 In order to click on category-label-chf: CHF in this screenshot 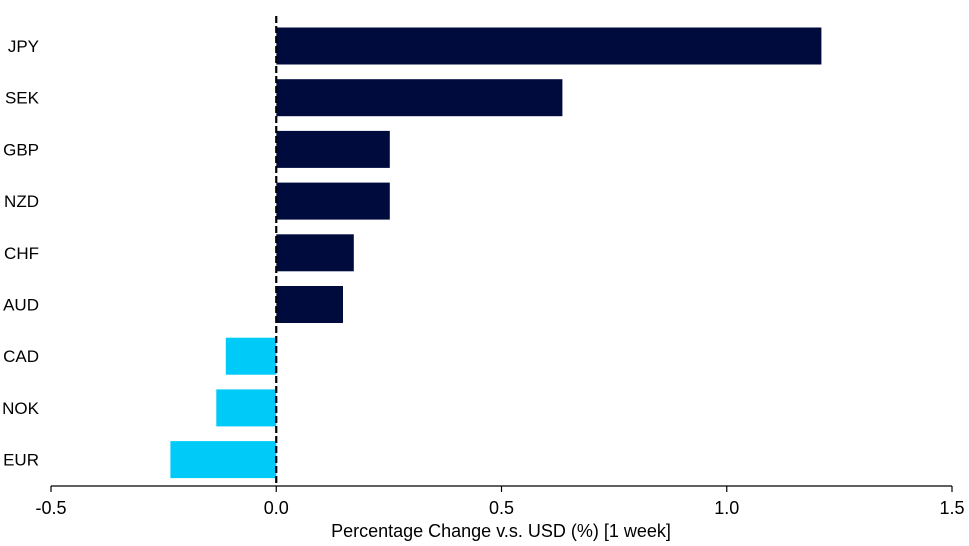, I will do `click(21, 253)`.